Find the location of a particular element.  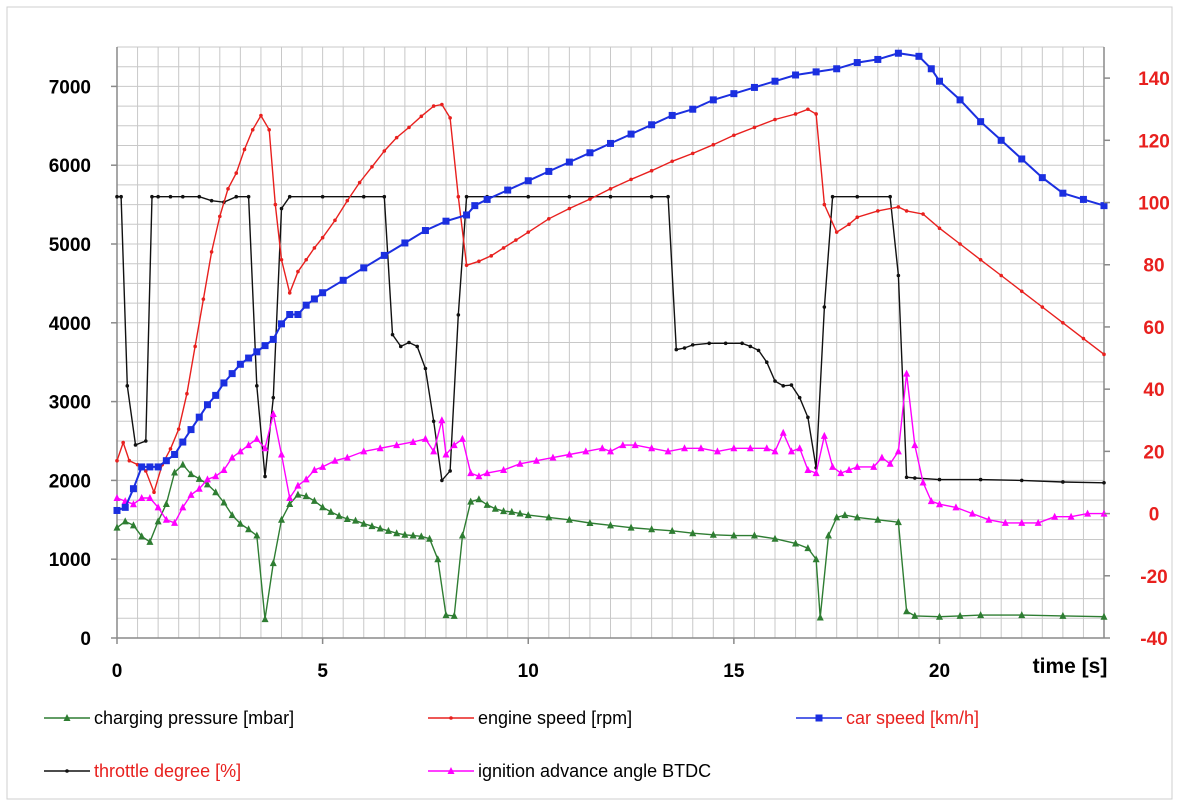

y-right-tick-label: 0 is located at coordinates (1154, 515).